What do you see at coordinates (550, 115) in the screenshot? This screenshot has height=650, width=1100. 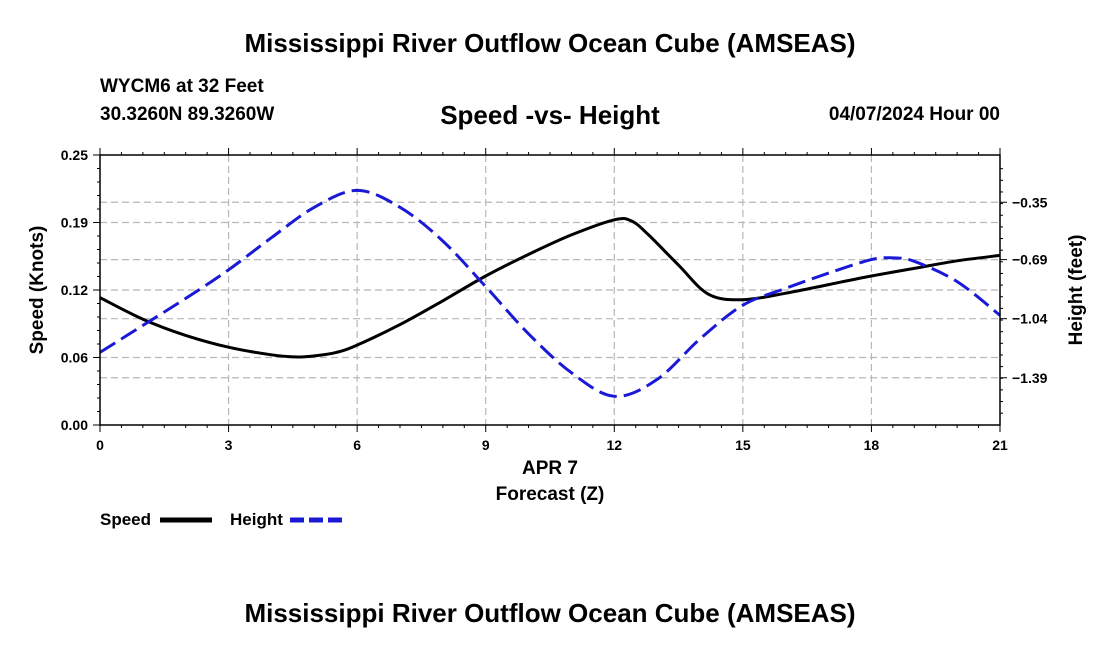 I see `chart-subtitle: Speed -vs- Height` at bounding box center [550, 115].